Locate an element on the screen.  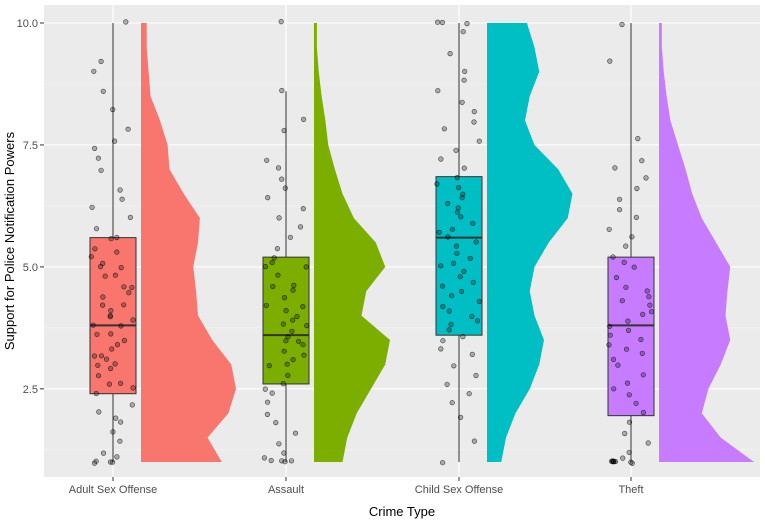
x-tick-label: Adult Sex Offense is located at coordinates (113, 490).